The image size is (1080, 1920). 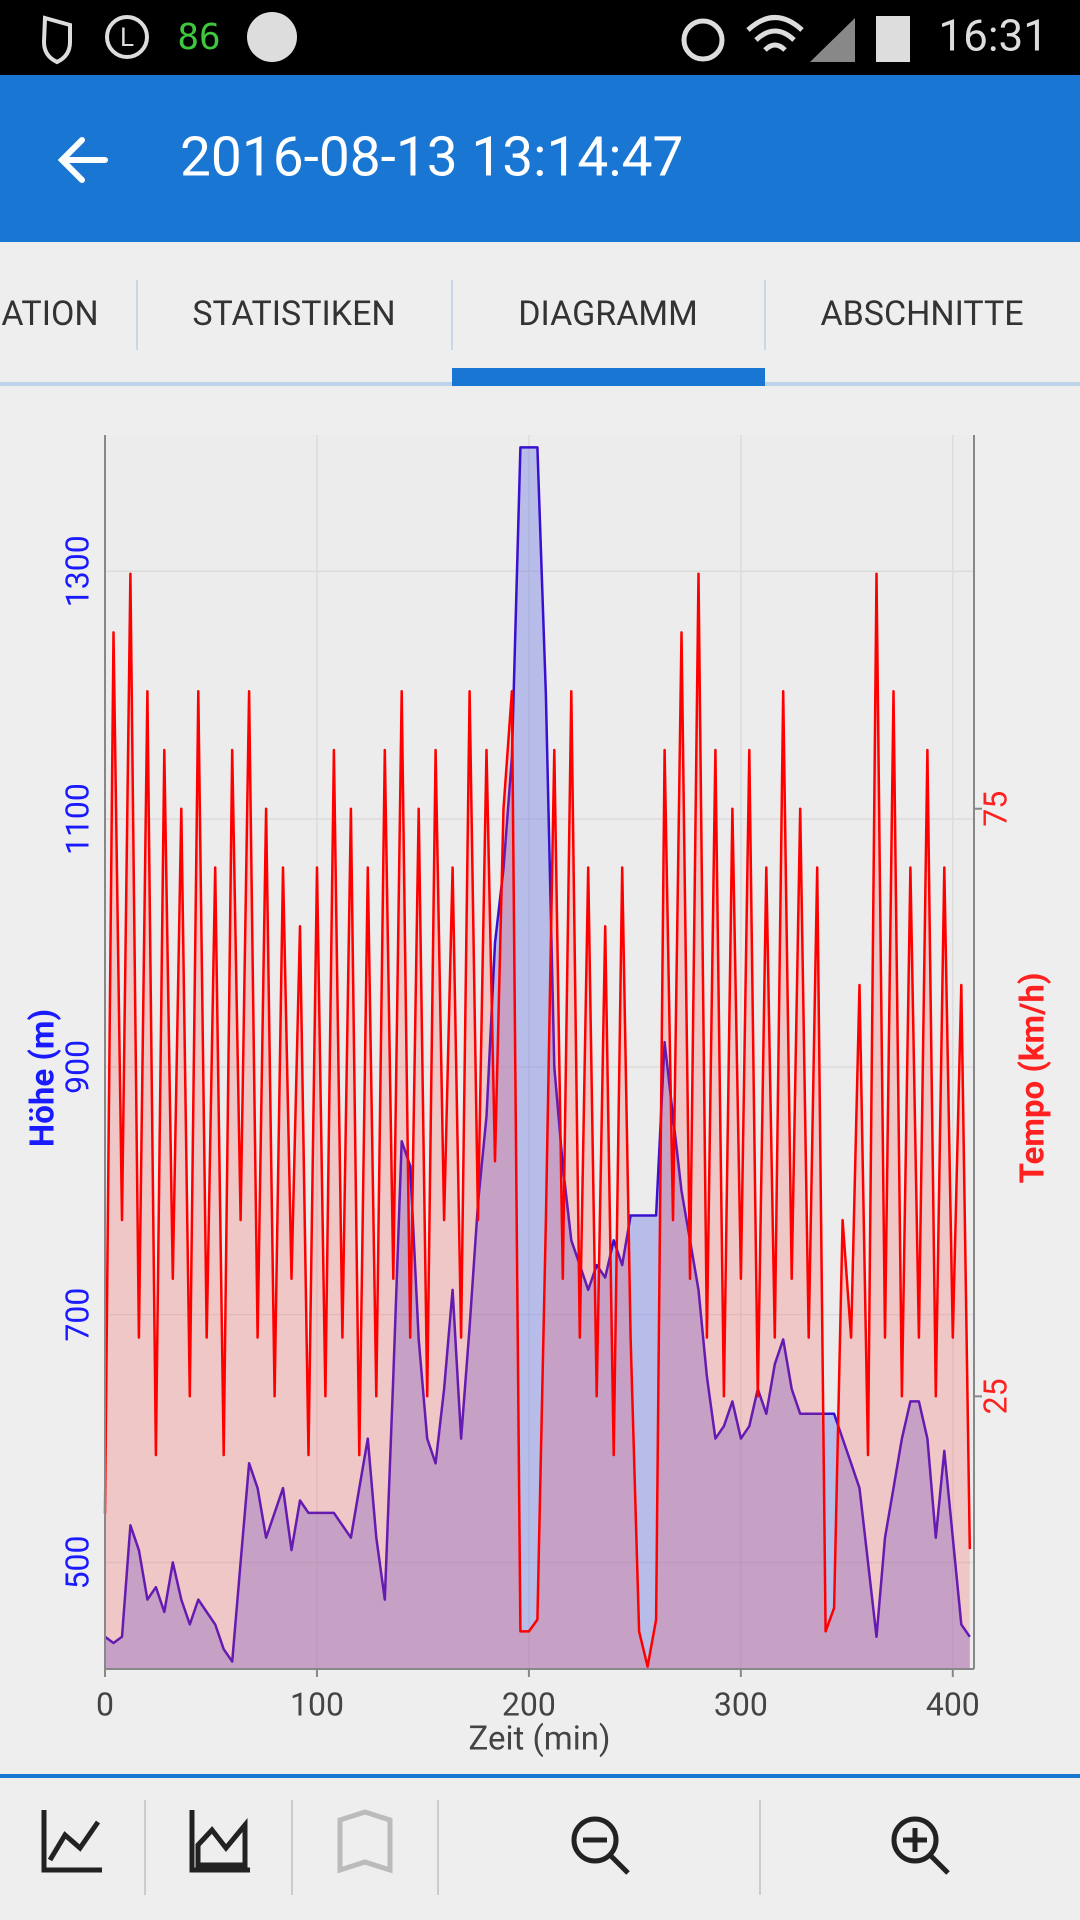 What do you see at coordinates (953, 1704) in the screenshot?
I see `x-tick-label: 400` at bounding box center [953, 1704].